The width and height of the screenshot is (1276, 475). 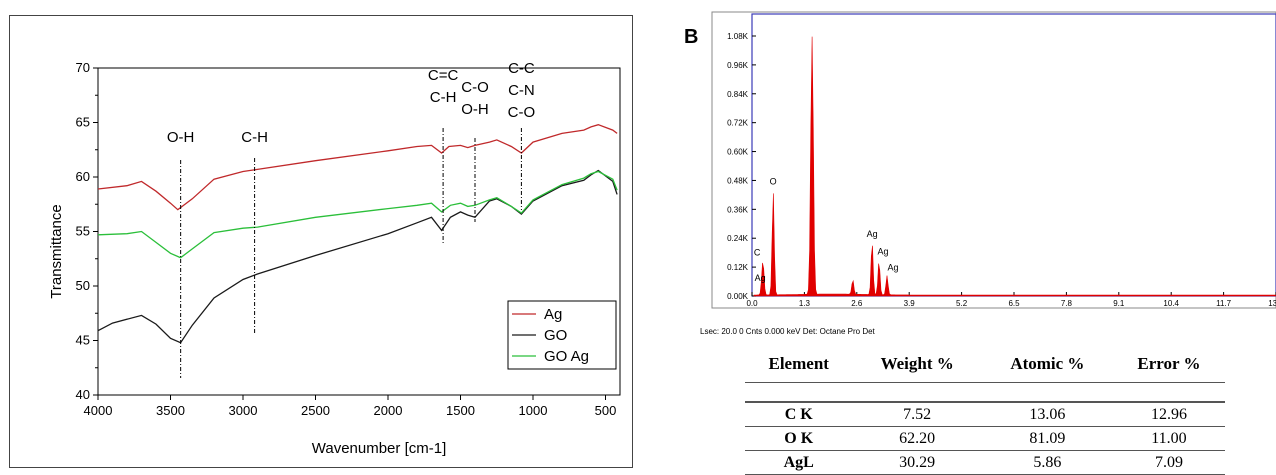 What do you see at coordinates (460, 410) in the screenshot?
I see `x-tick-label: 1500` at bounding box center [460, 410].